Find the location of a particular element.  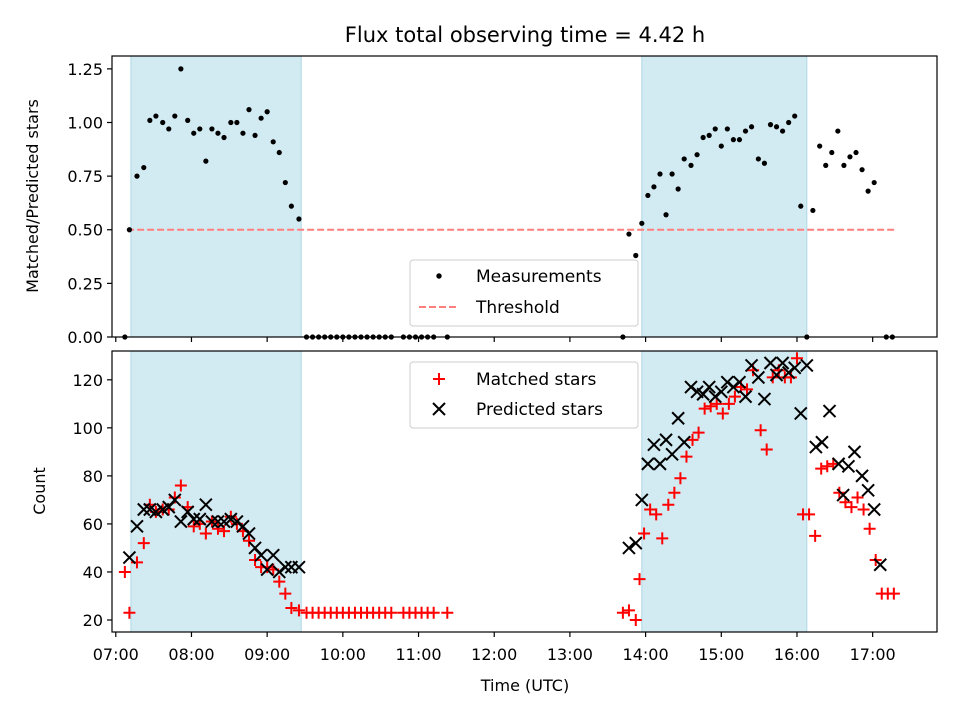

x-tick-label: 14:00 is located at coordinates (646, 654).